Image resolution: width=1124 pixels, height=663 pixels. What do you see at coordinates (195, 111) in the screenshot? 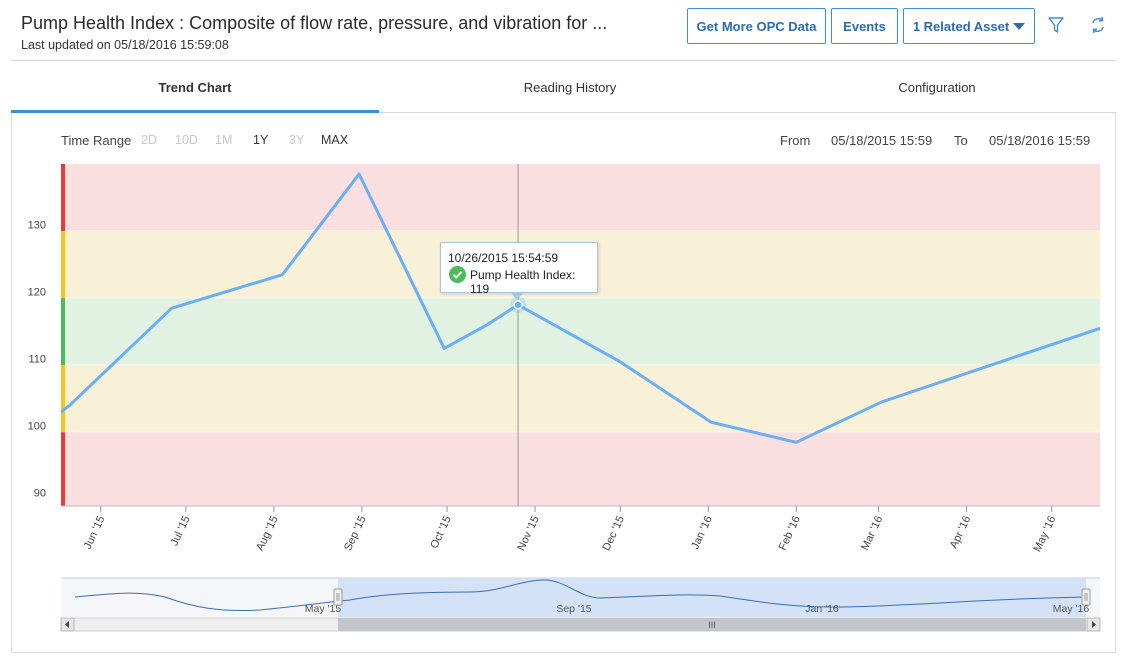
I see `active-tab-indicator` at bounding box center [195, 111].